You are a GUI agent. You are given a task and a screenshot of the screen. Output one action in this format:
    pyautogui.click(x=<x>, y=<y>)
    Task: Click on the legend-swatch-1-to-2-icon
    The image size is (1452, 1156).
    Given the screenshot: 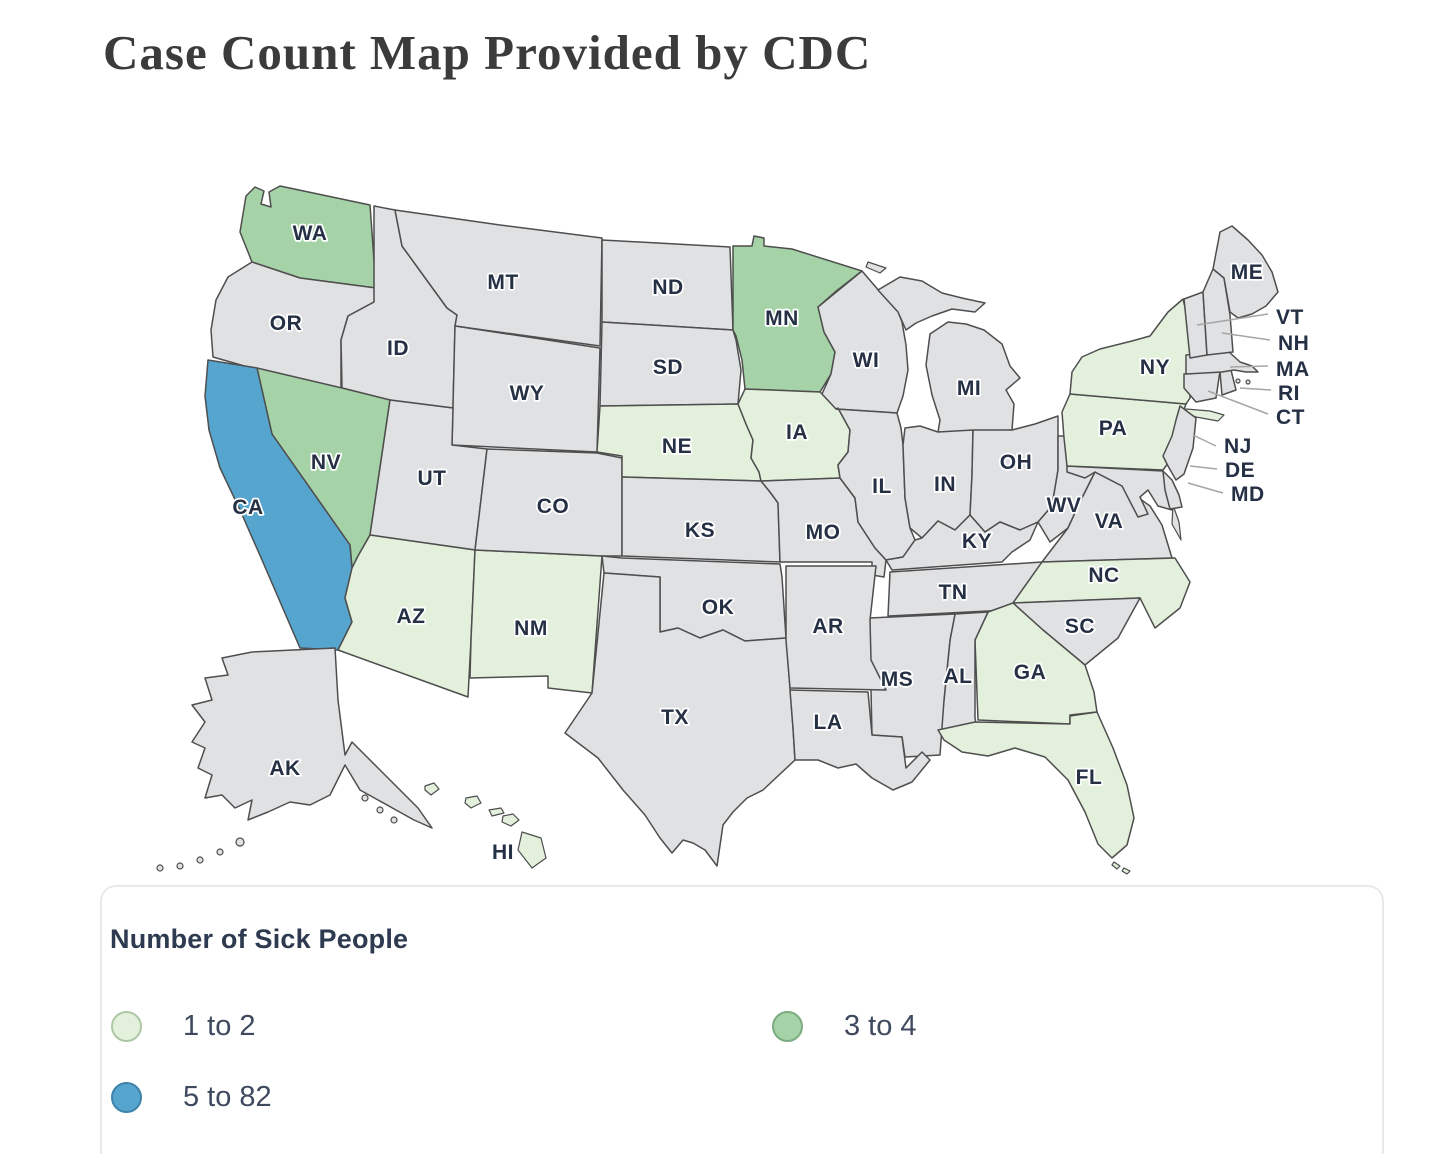 What is the action you would take?
    pyautogui.click(x=126, y=1026)
    